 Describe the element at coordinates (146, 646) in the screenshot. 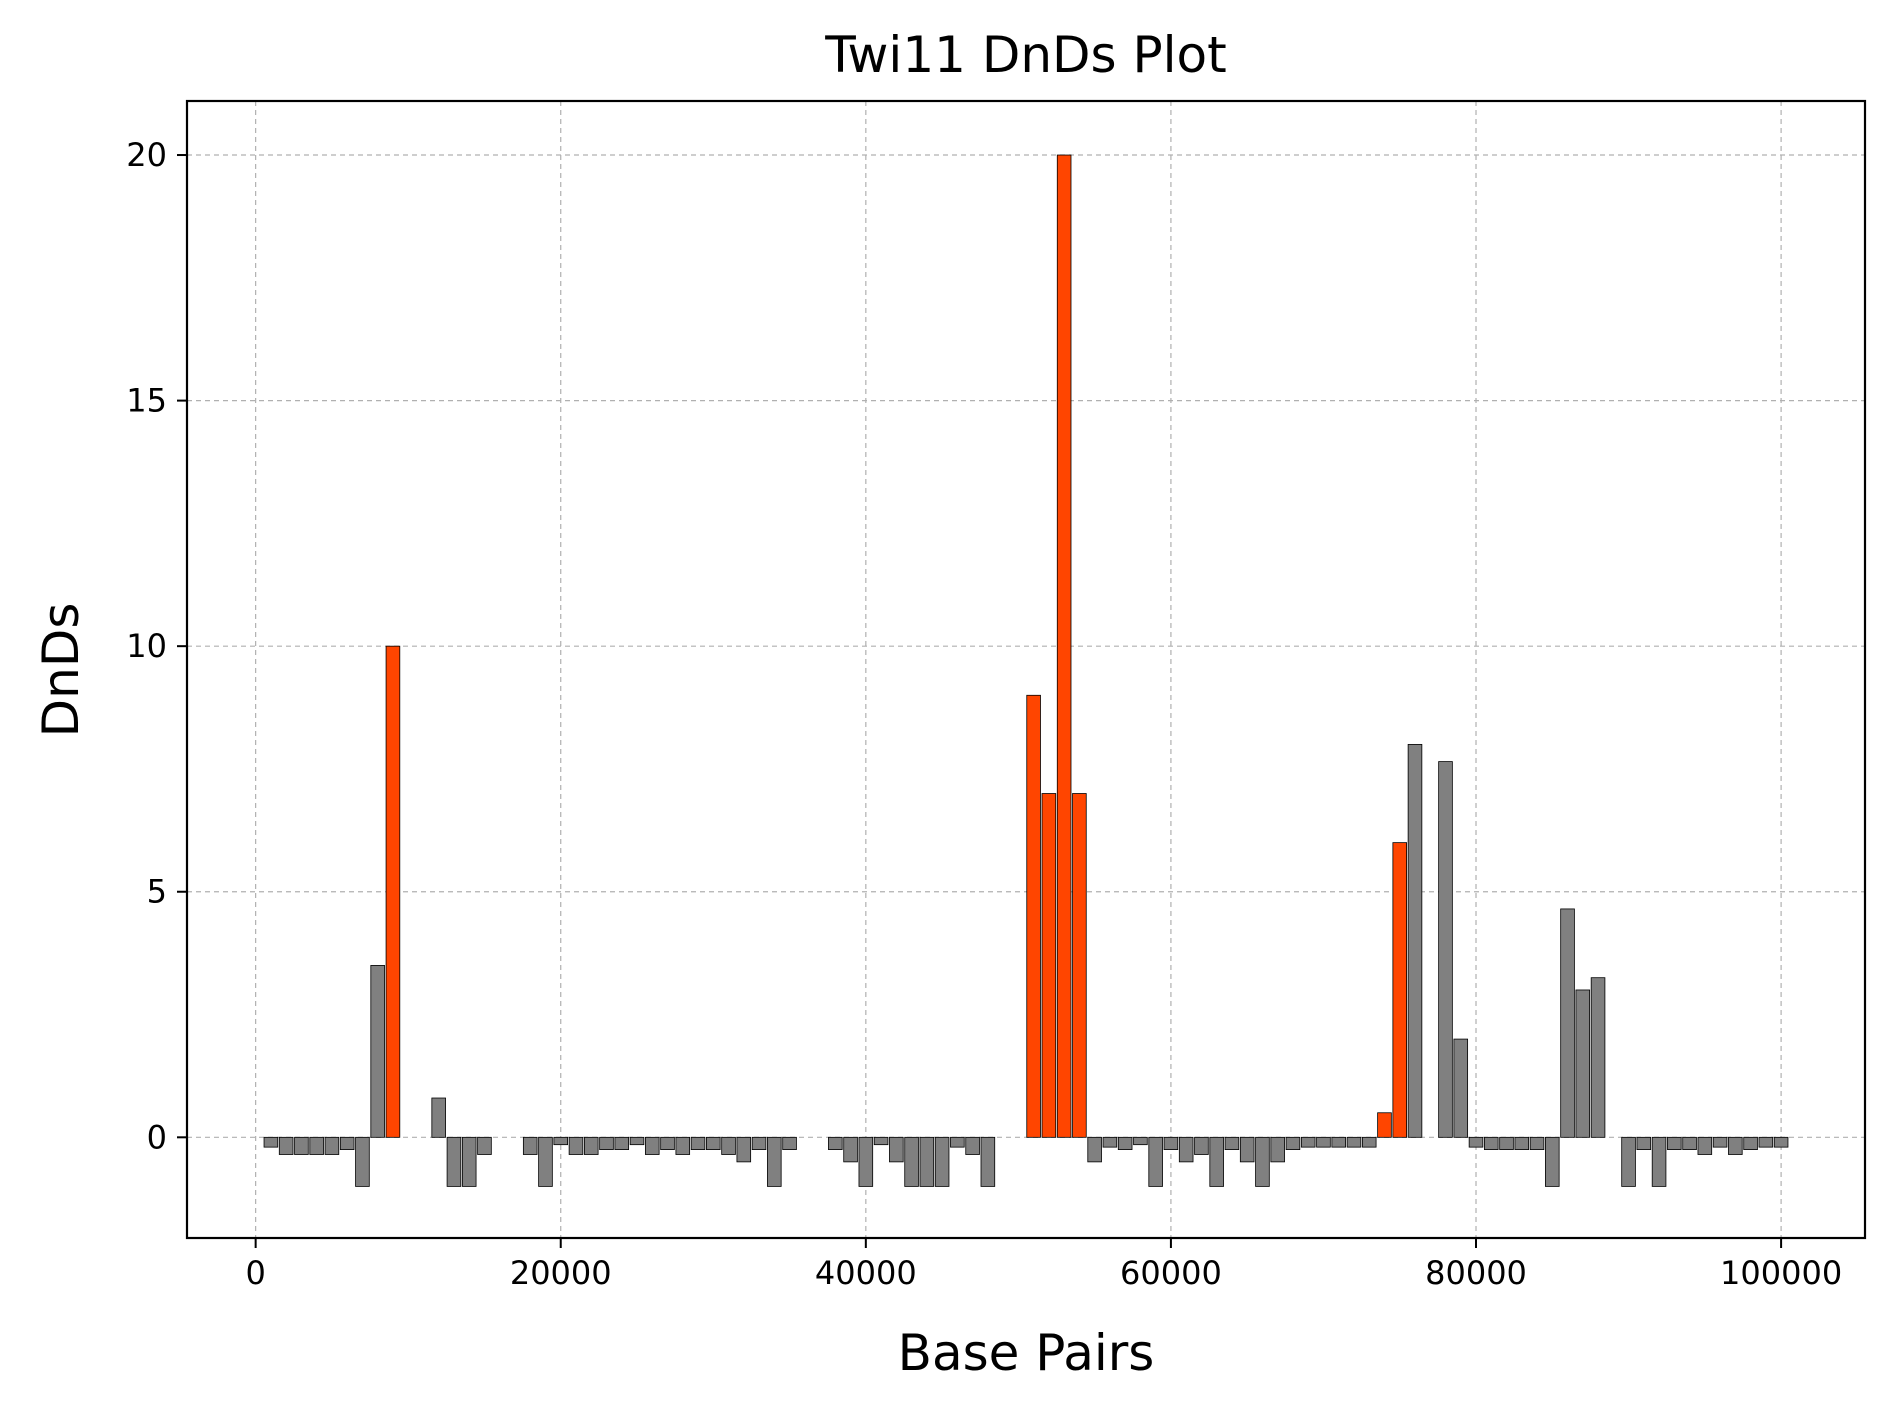

I see `y-tick-label: 10` at that location.